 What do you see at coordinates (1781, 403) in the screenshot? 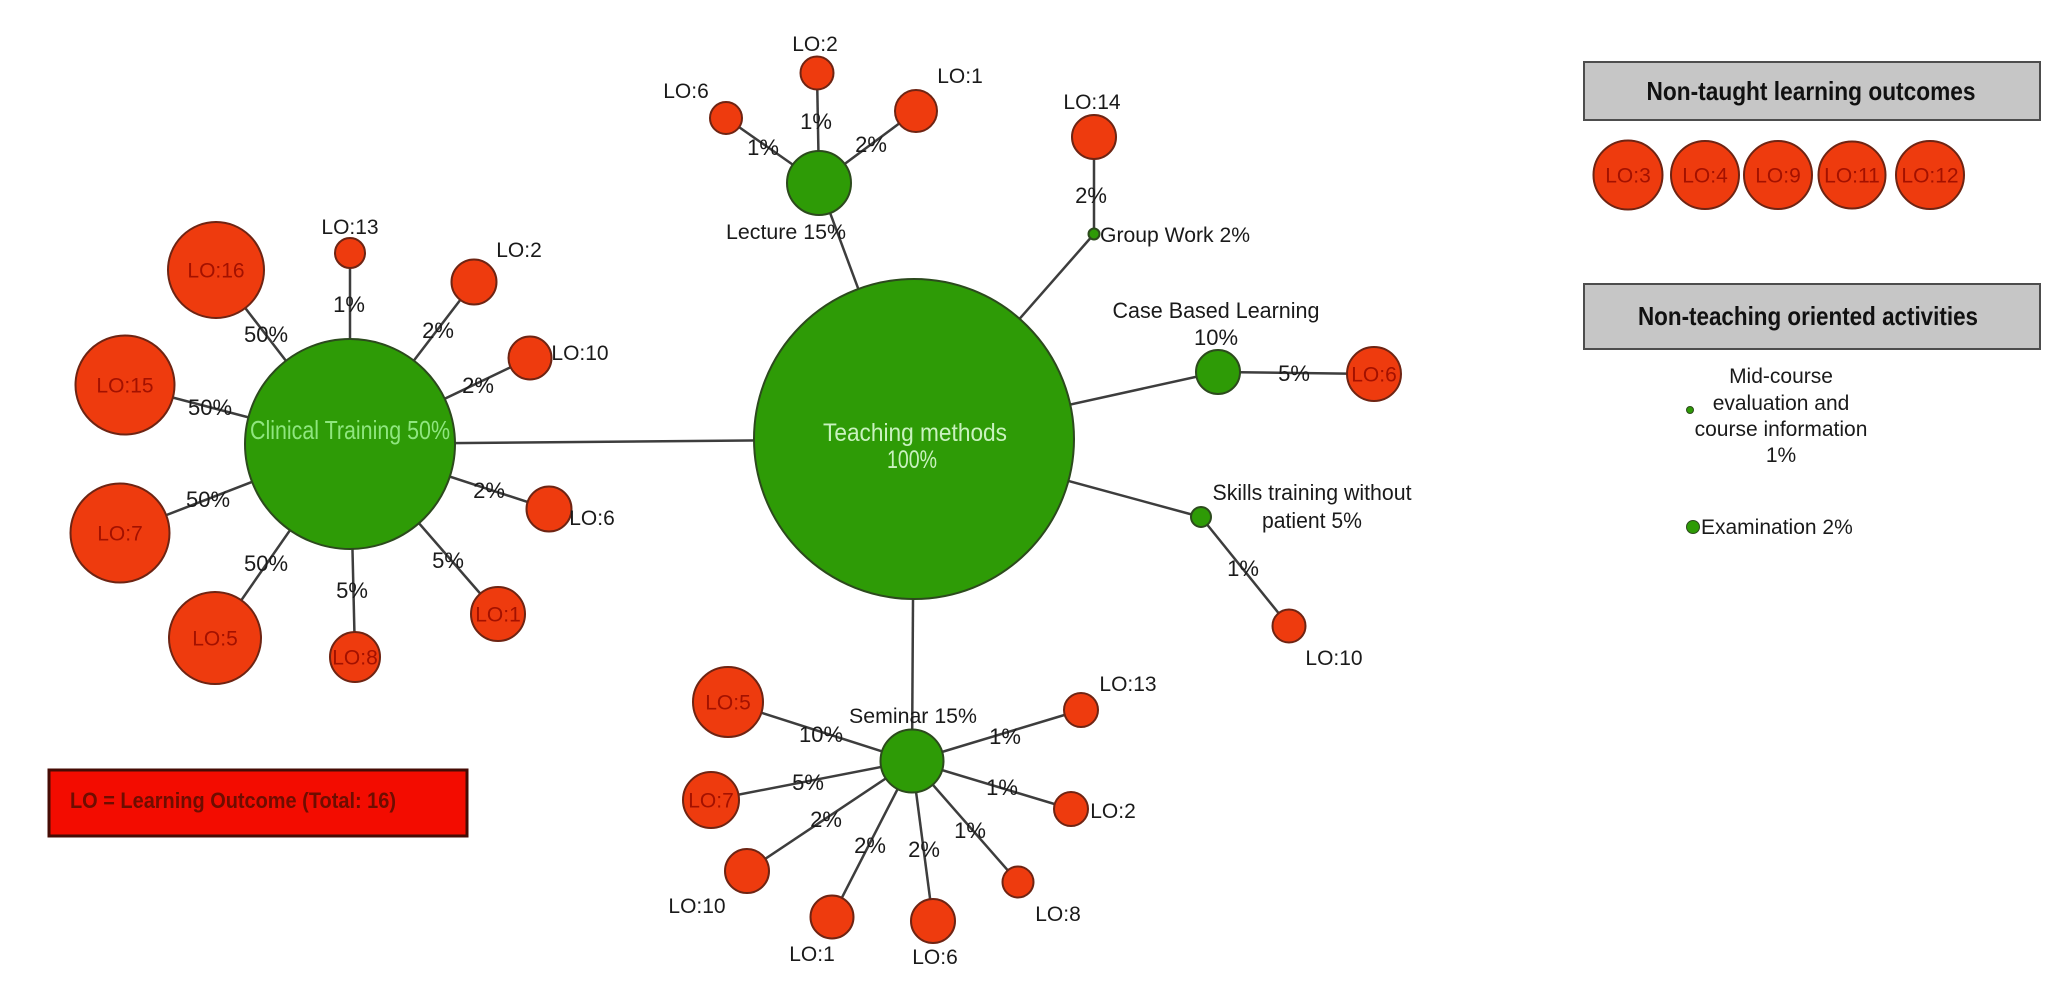
I see `svg-text: evaluation and` at bounding box center [1781, 403].